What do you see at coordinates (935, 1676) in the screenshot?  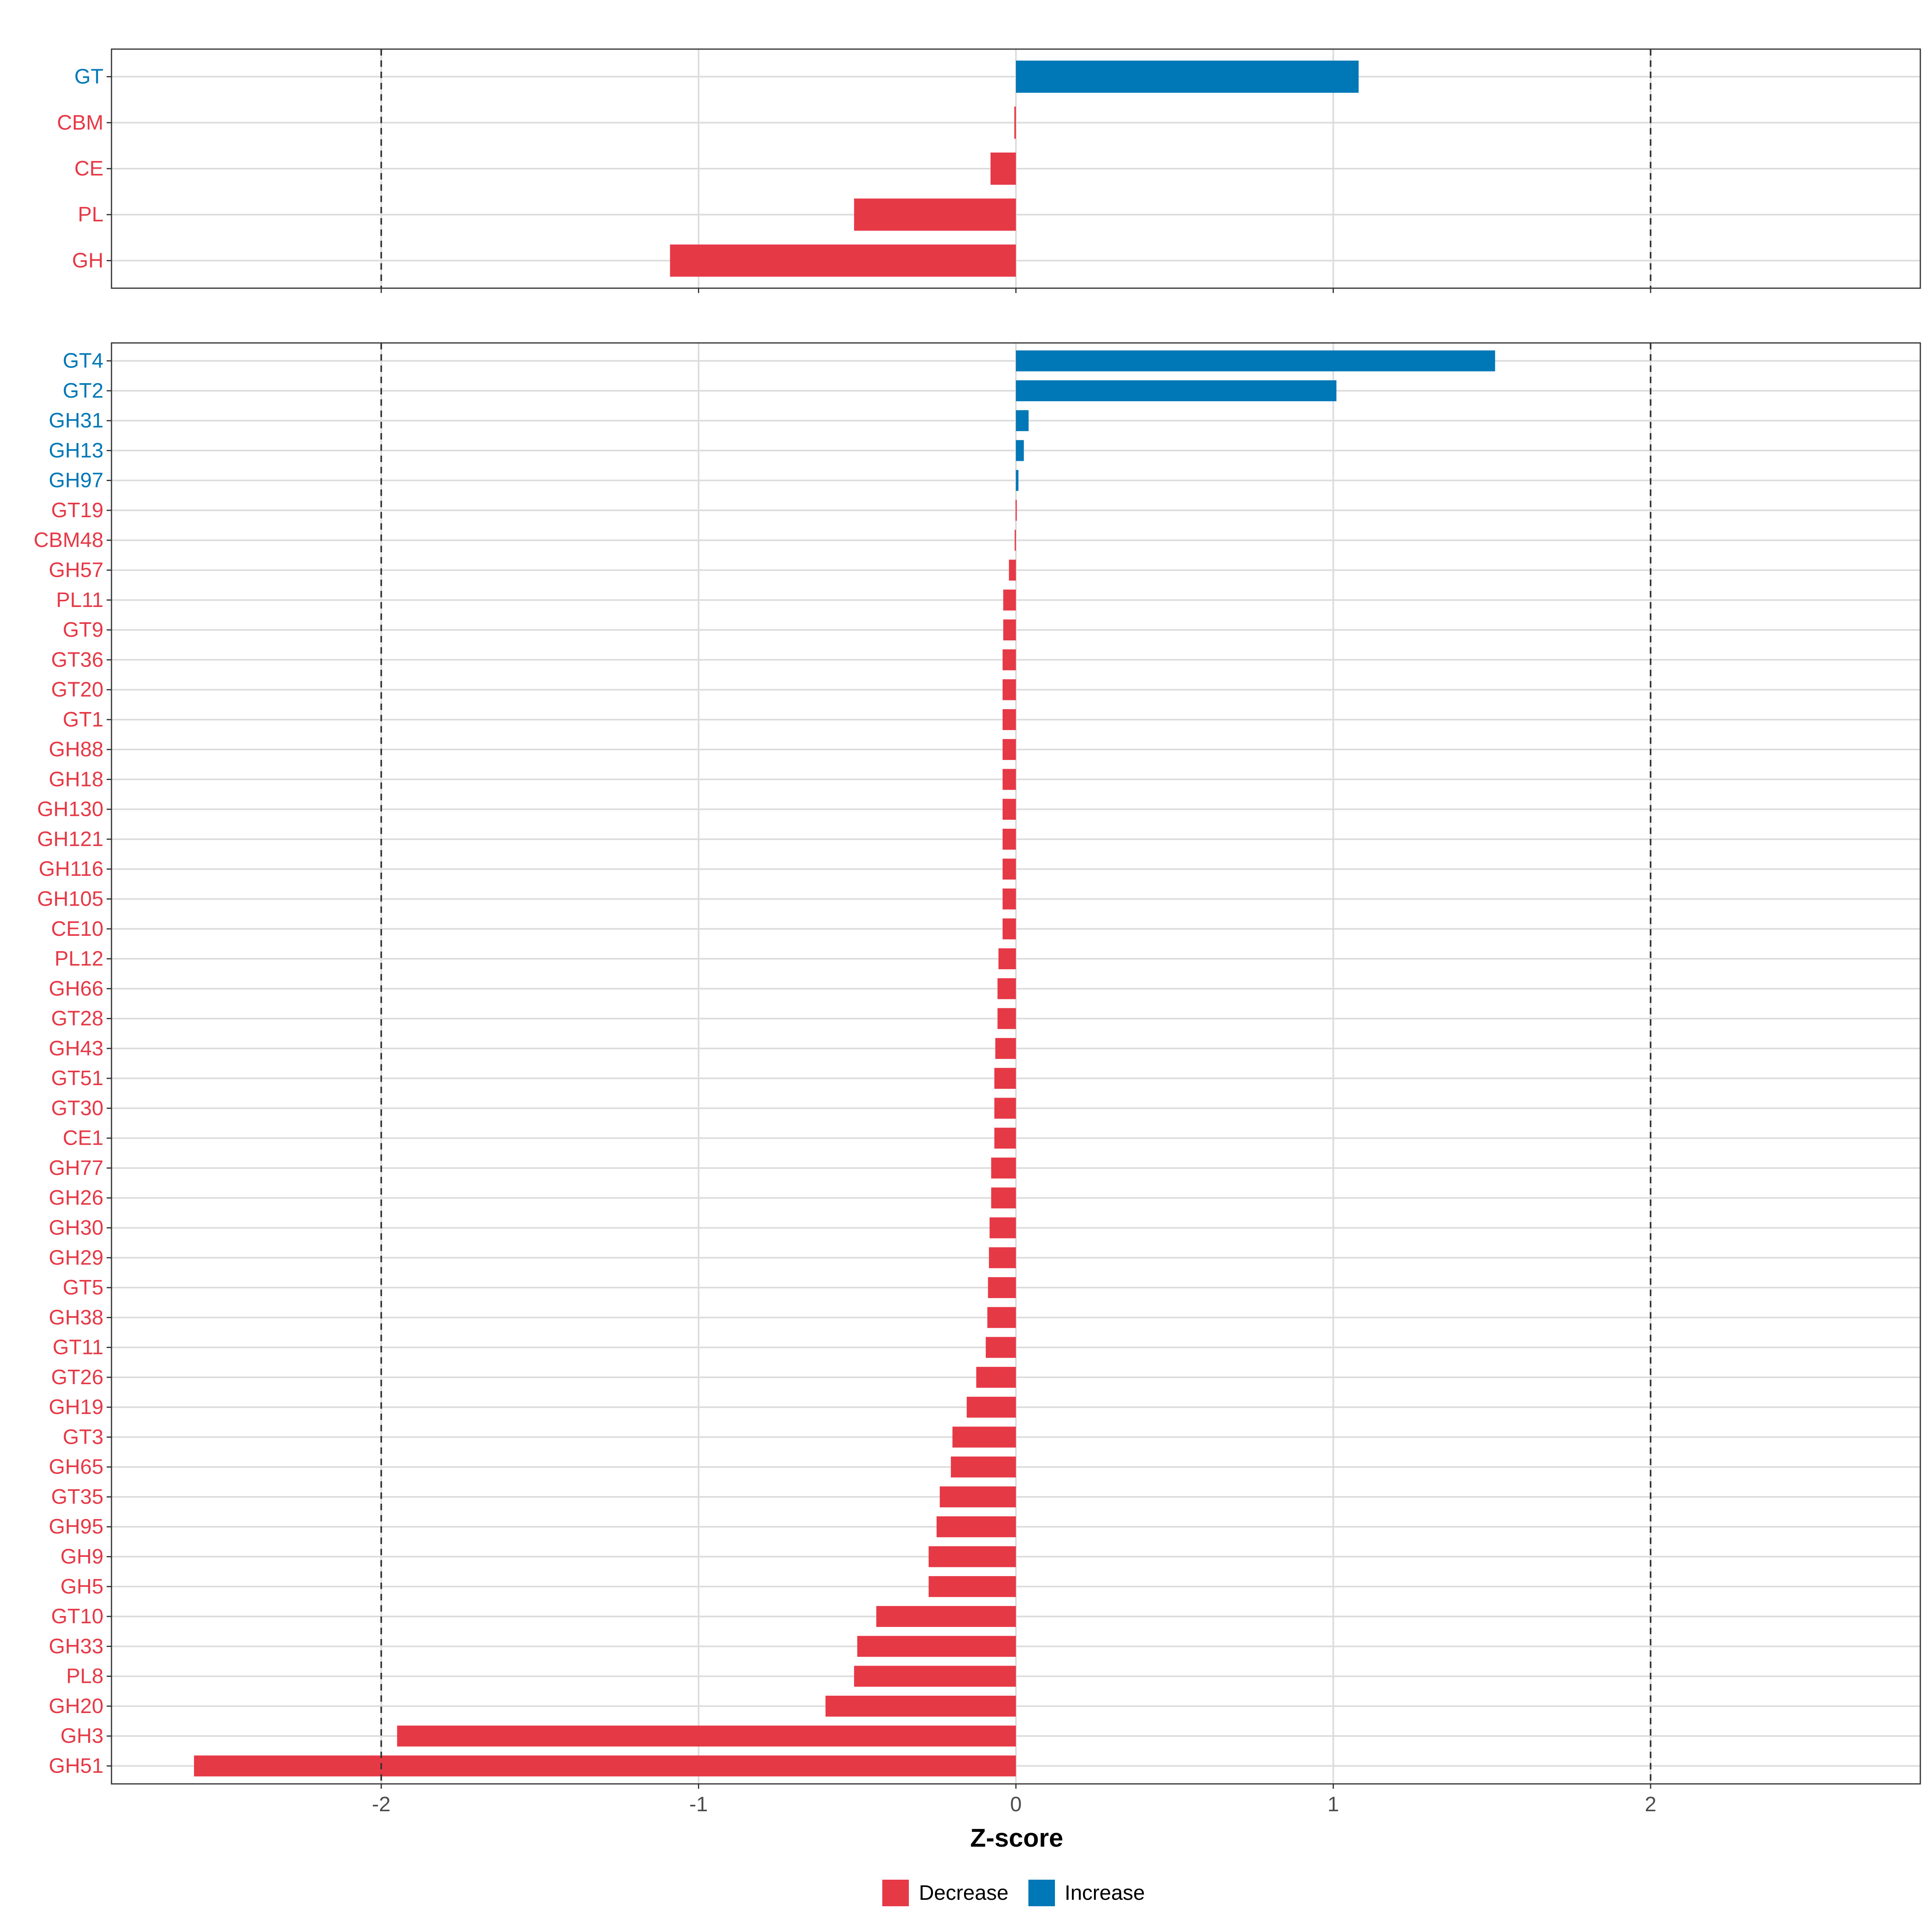 I see `bar-PL8` at bounding box center [935, 1676].